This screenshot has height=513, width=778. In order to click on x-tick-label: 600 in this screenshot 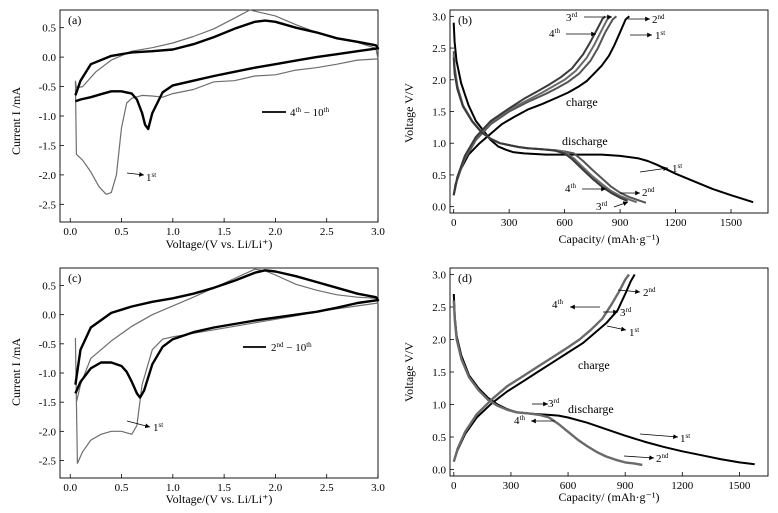, I will do `click(564, 223)`.